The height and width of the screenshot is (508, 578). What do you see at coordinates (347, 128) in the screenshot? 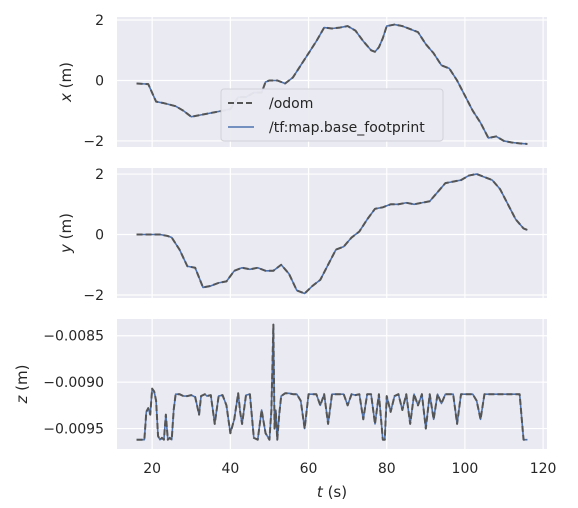
I see `legend-label: /tf:map.base_footprint` at bounding box center [347, 128].